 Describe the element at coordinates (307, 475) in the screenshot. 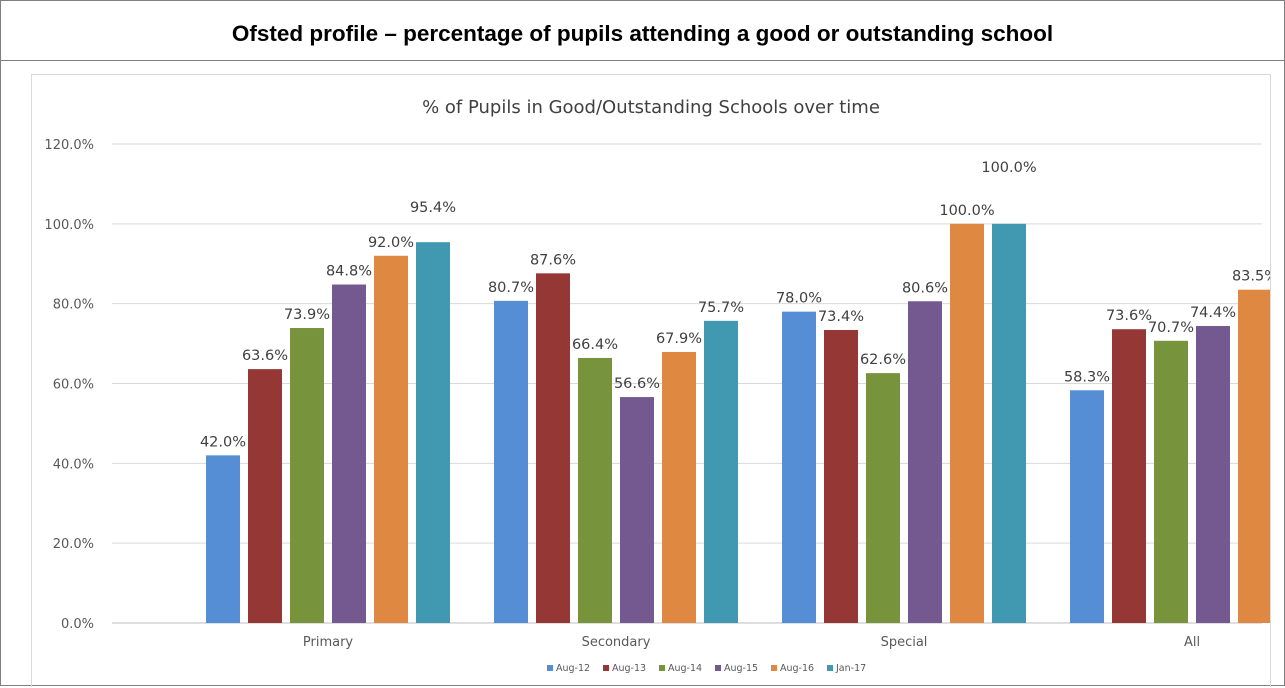

I see `bar-aug-14-primary` at that location.